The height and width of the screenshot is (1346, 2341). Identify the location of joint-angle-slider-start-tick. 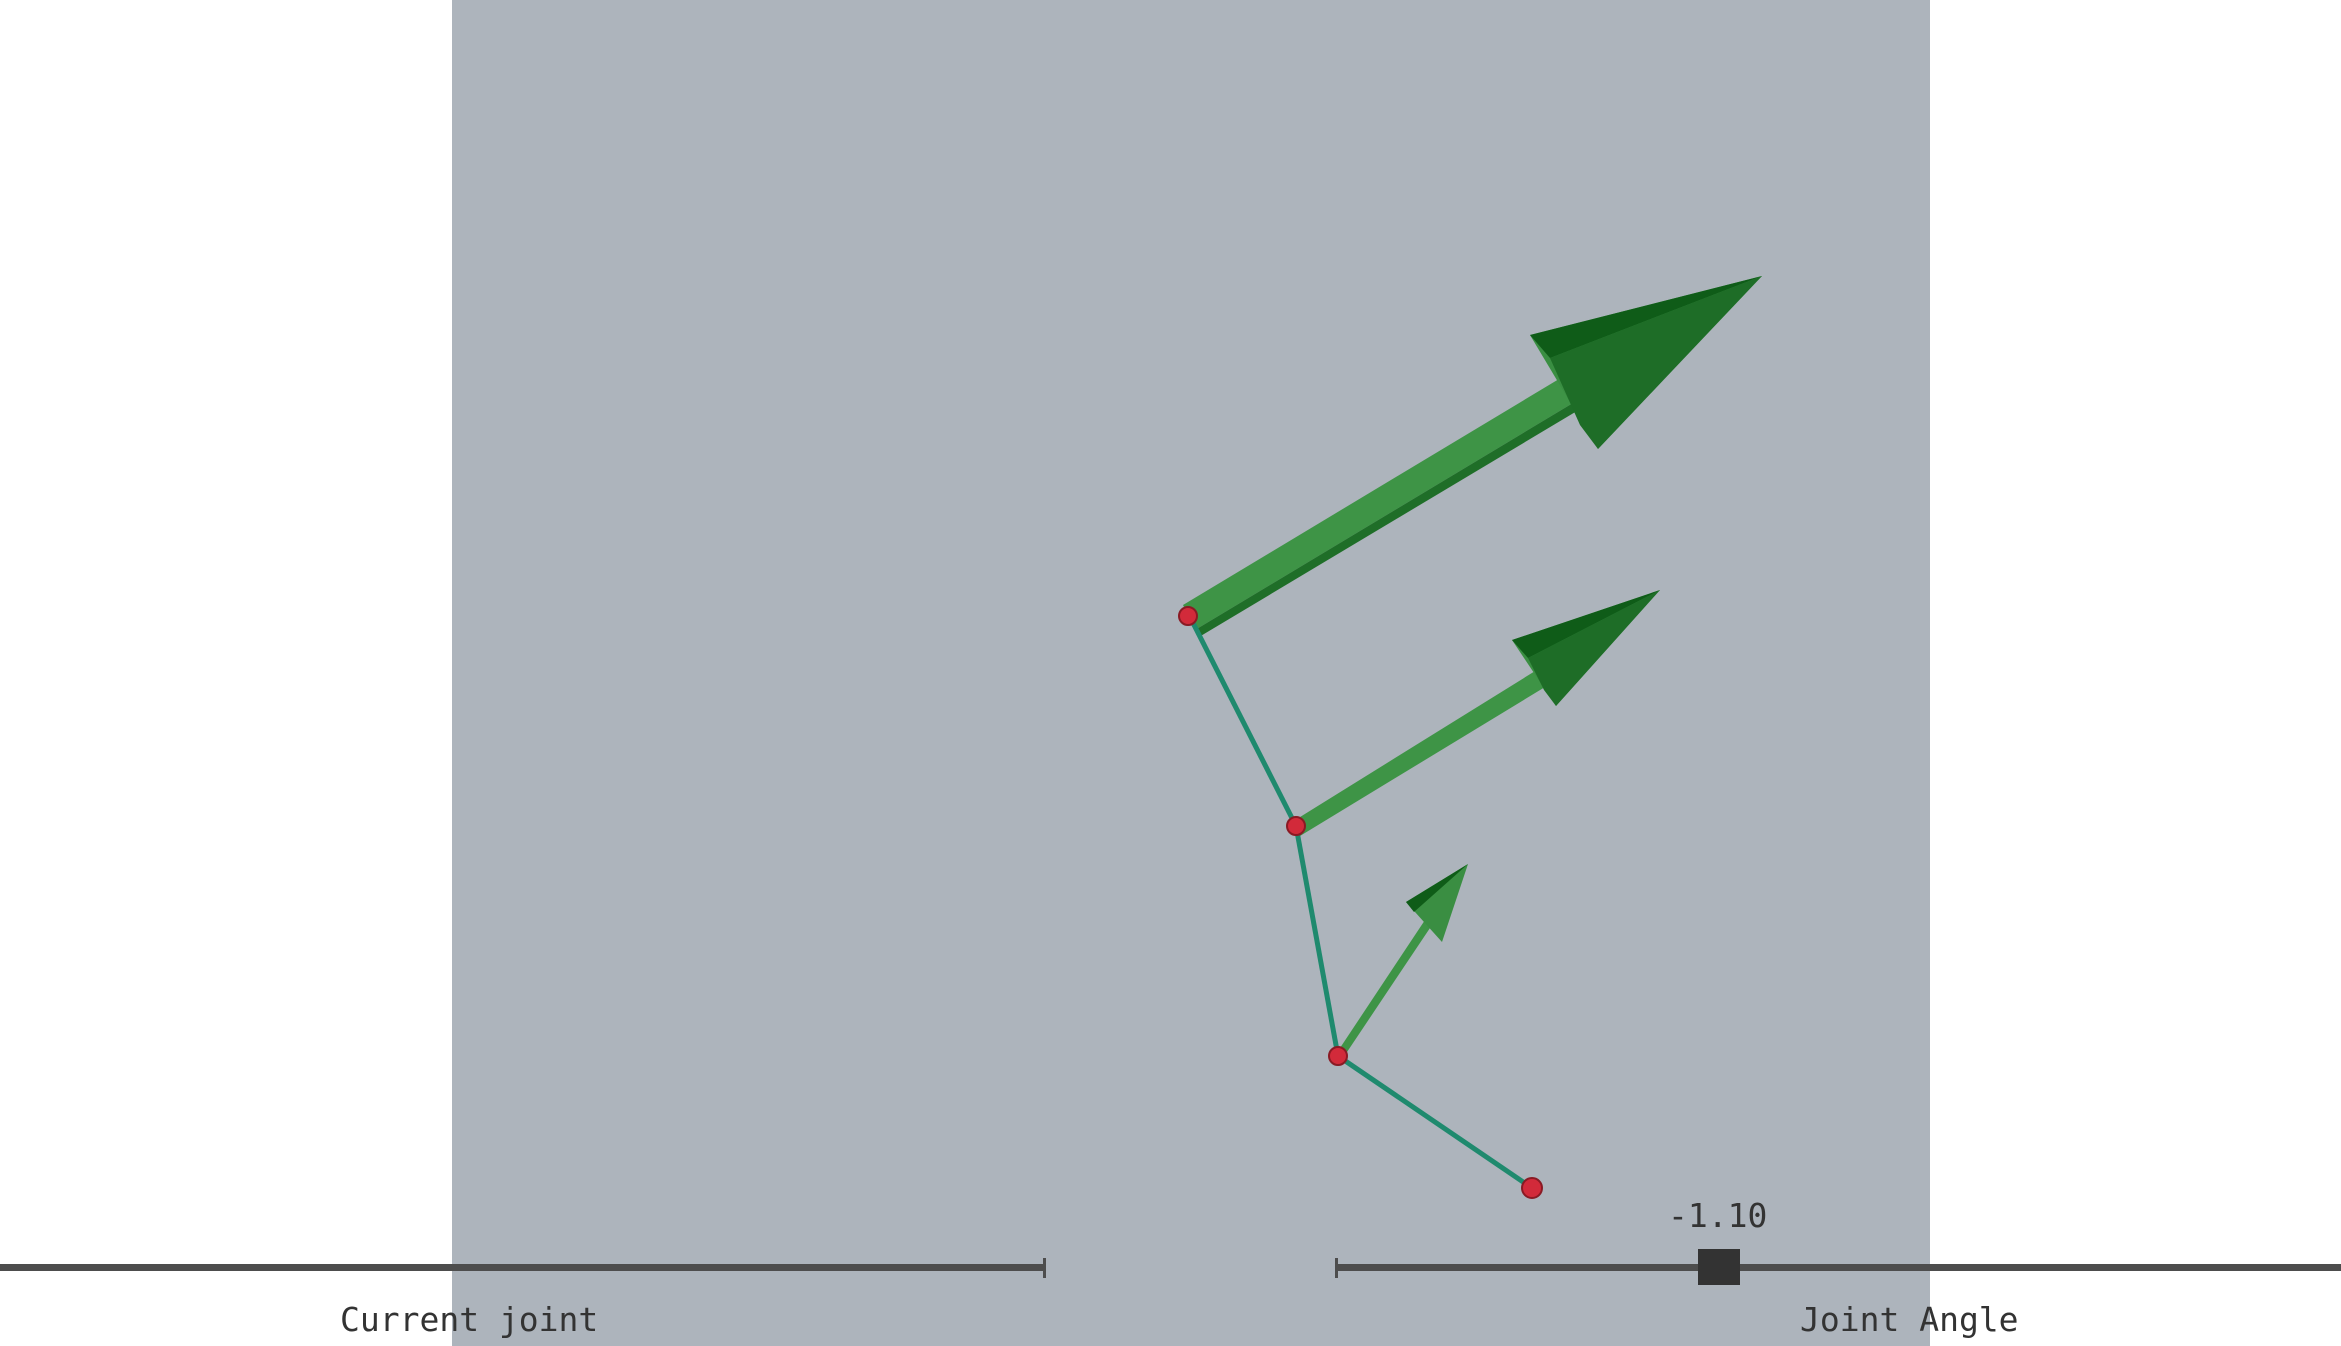
(1336, 1268).